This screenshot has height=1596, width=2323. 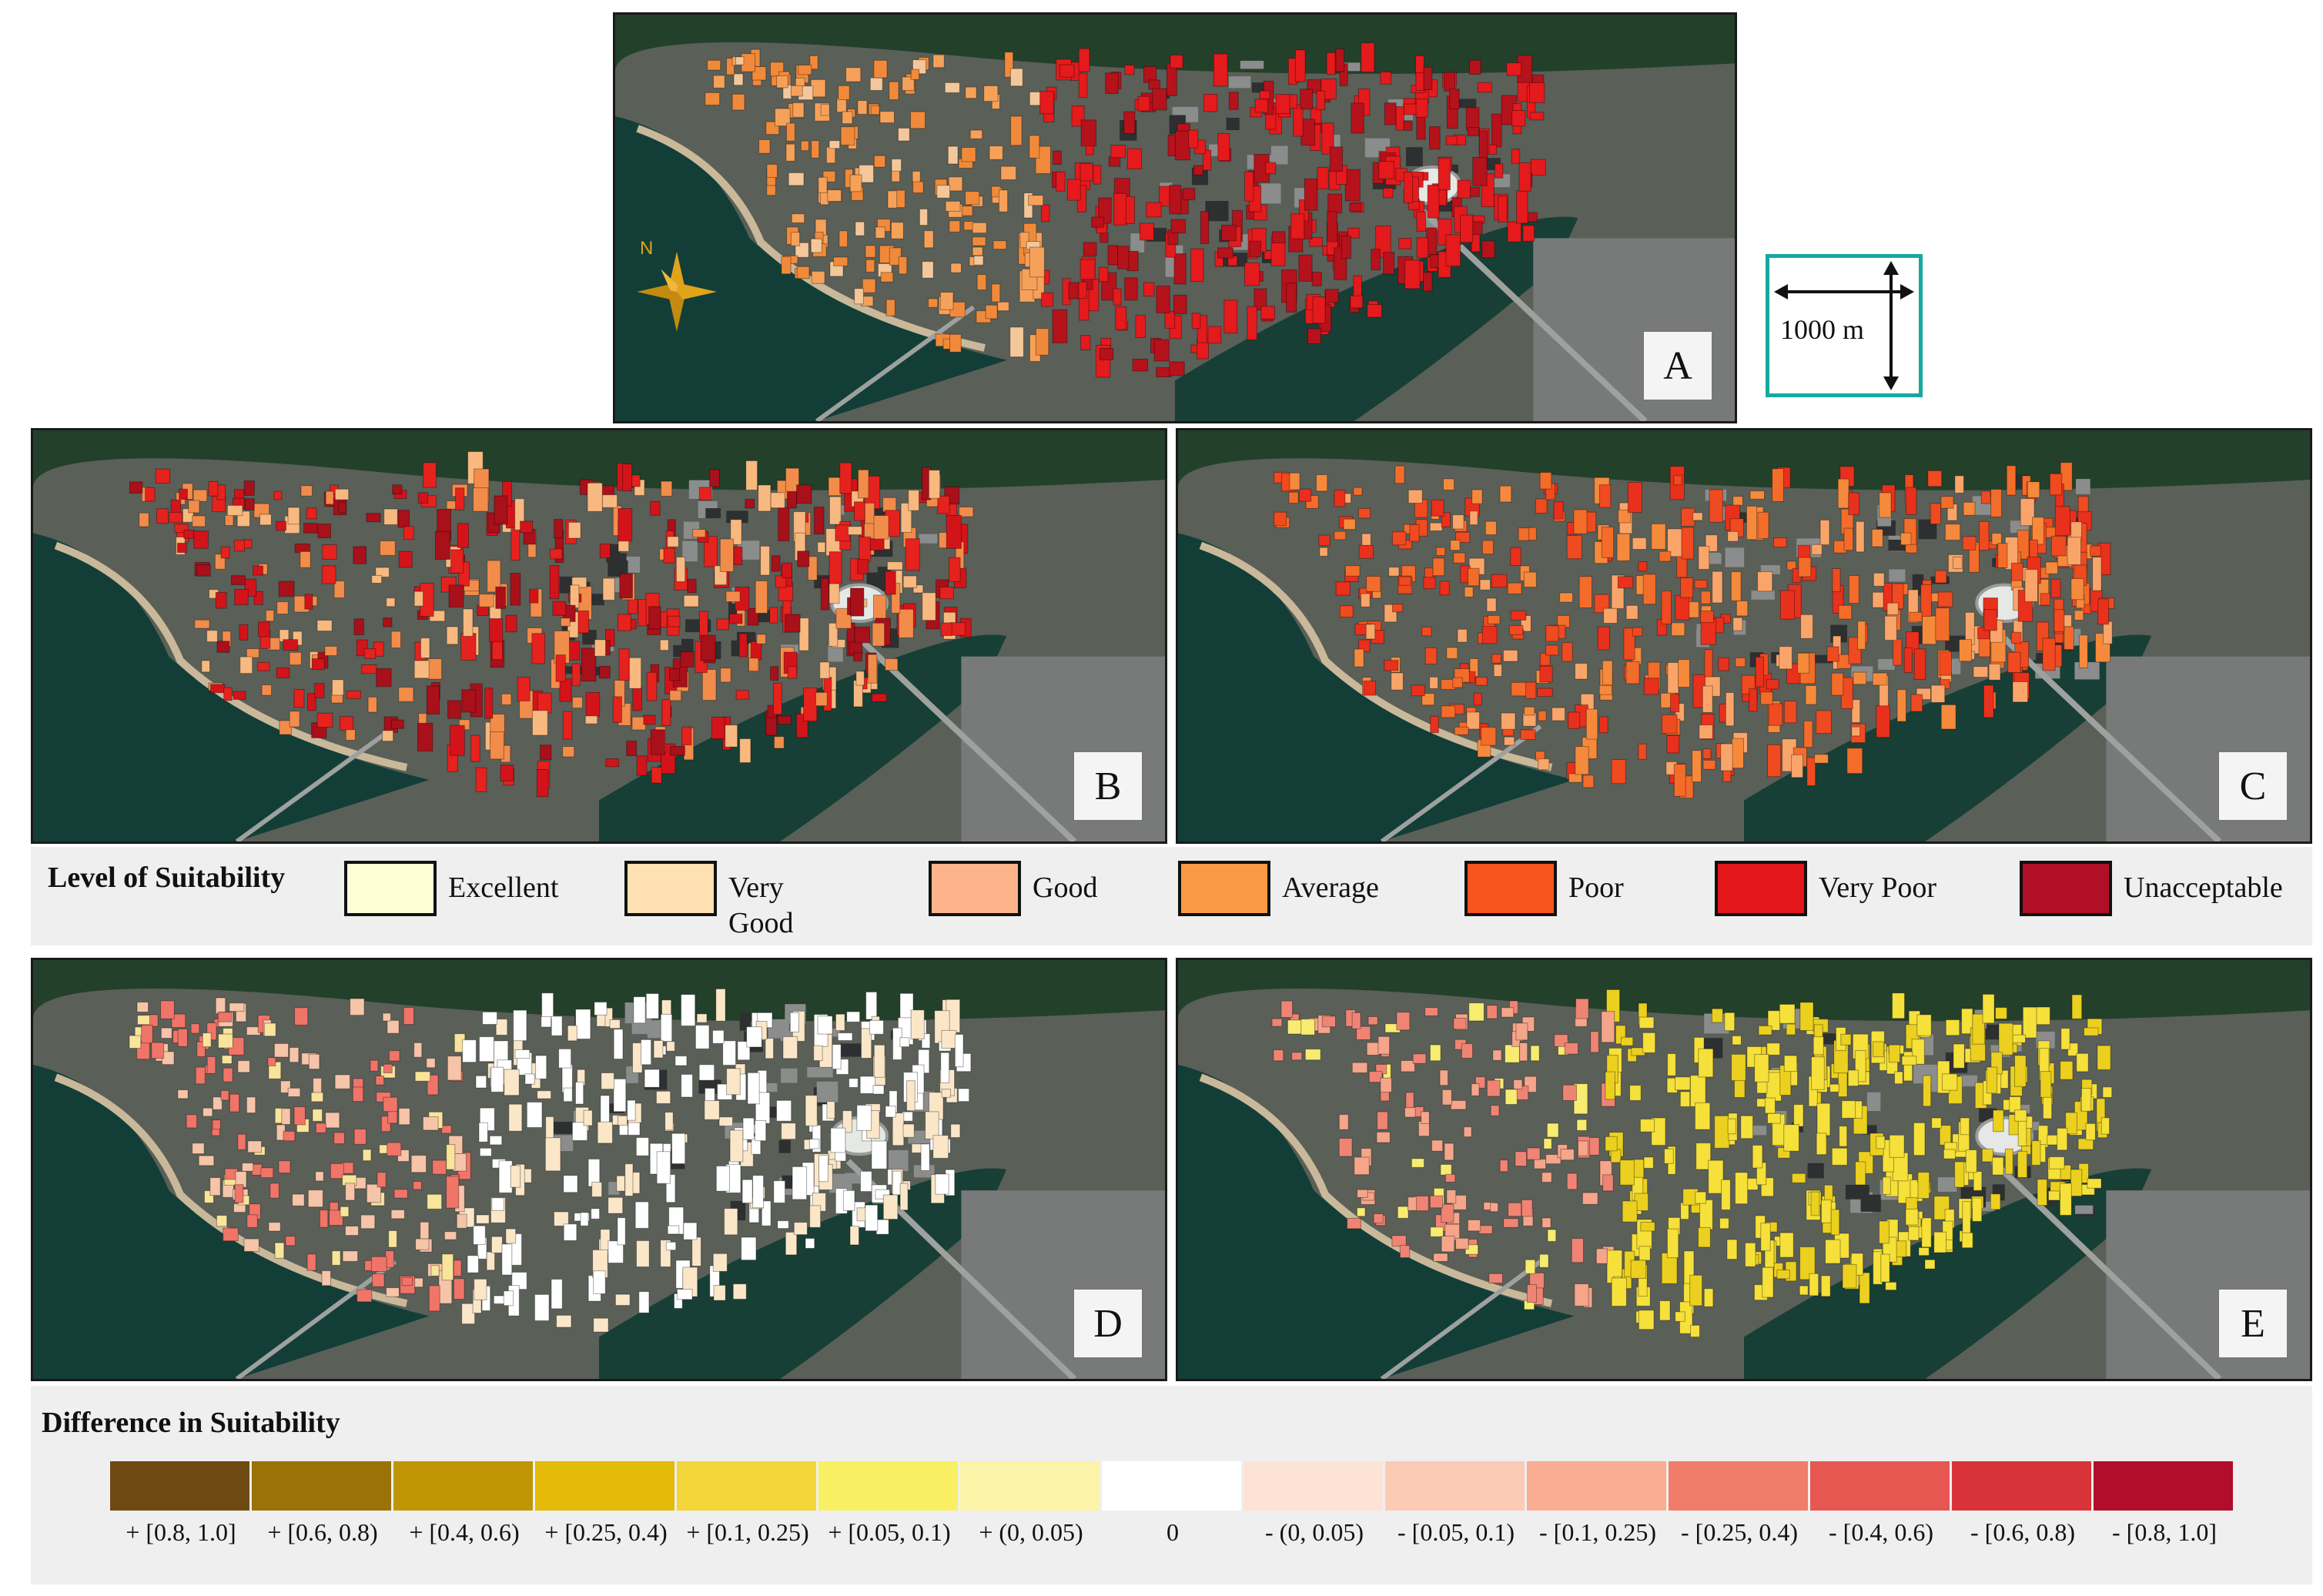 I want to click on panel-label-e: E, so click(x=2253, y=1324).